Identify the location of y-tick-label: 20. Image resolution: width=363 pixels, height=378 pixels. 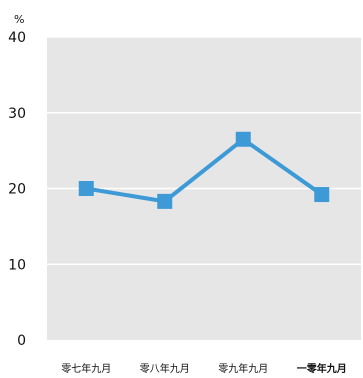
(17, 190).